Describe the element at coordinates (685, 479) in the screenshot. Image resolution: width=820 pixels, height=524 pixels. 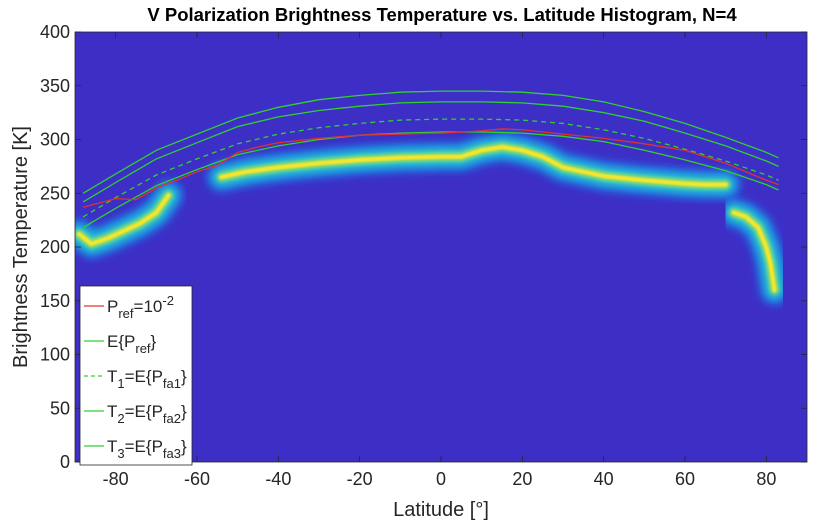
I see `x-tick-label: 60` at that location.